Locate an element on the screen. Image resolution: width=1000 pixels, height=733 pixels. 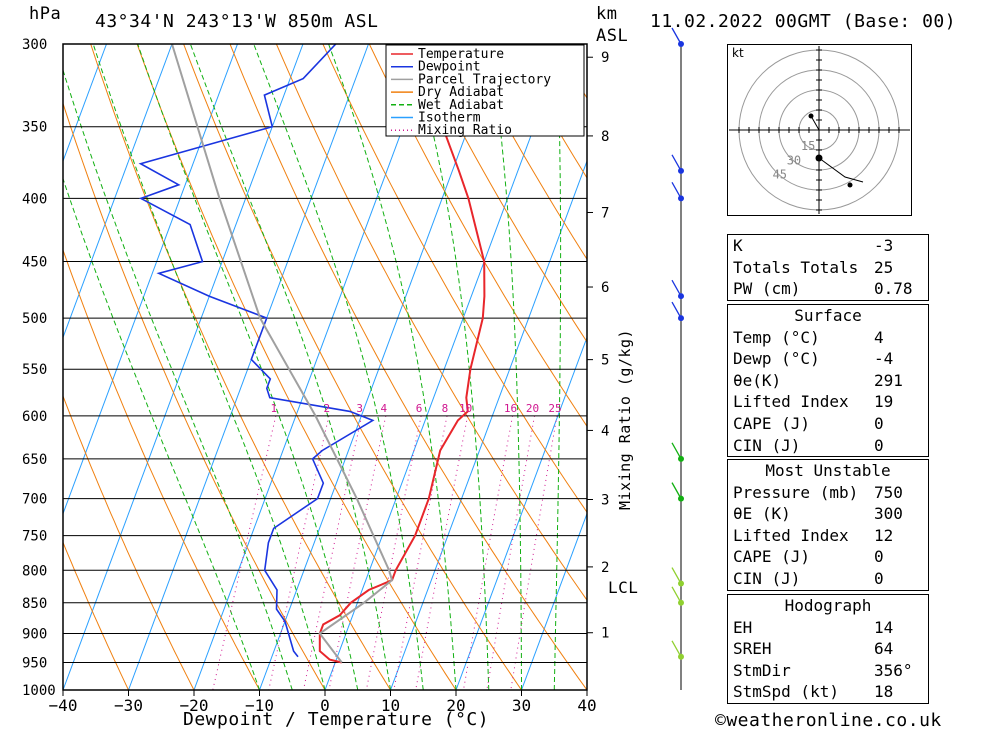
row-label: Lifted Index is located at coordinates (791, 402).